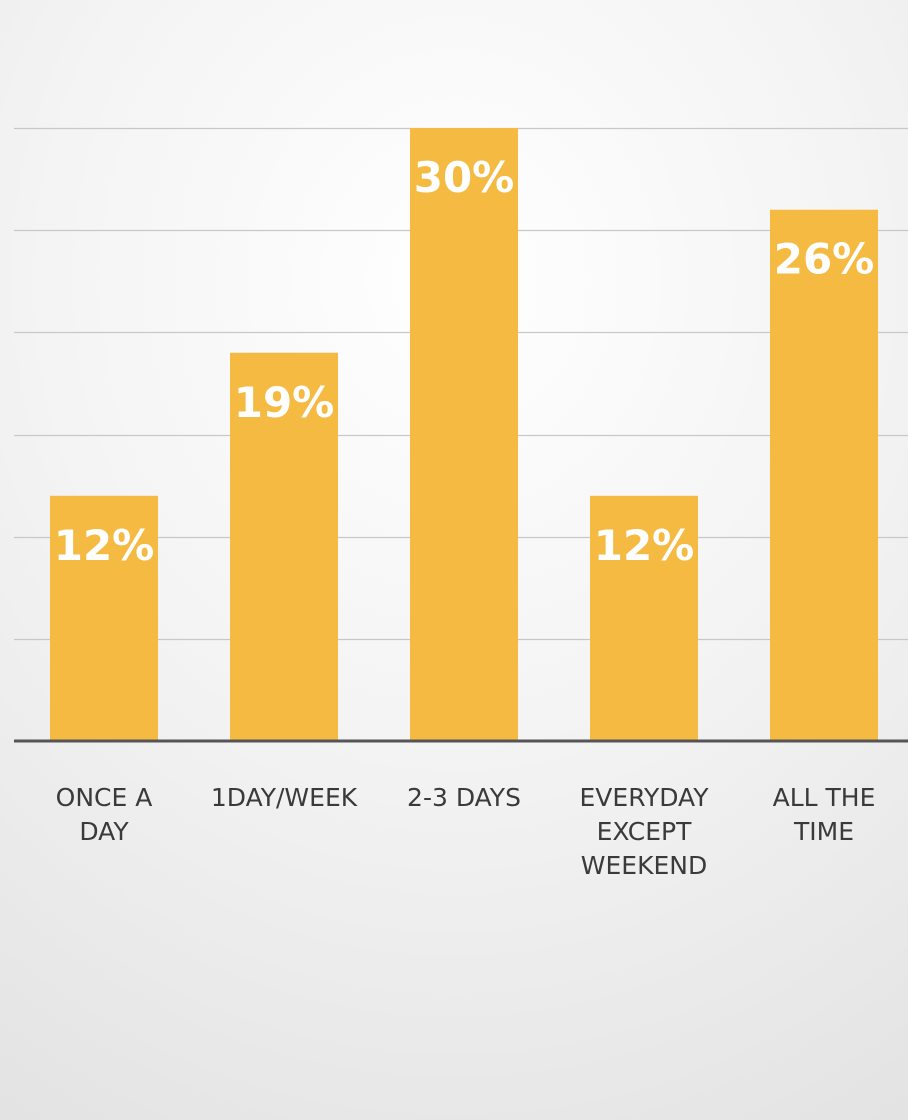 The height and width of the screenshot is (1120, 908). What do you see at coordinates (104, 814) in the screenshot?
I see `category-label: ONCE A DAY` at bounding box center [104, 814].